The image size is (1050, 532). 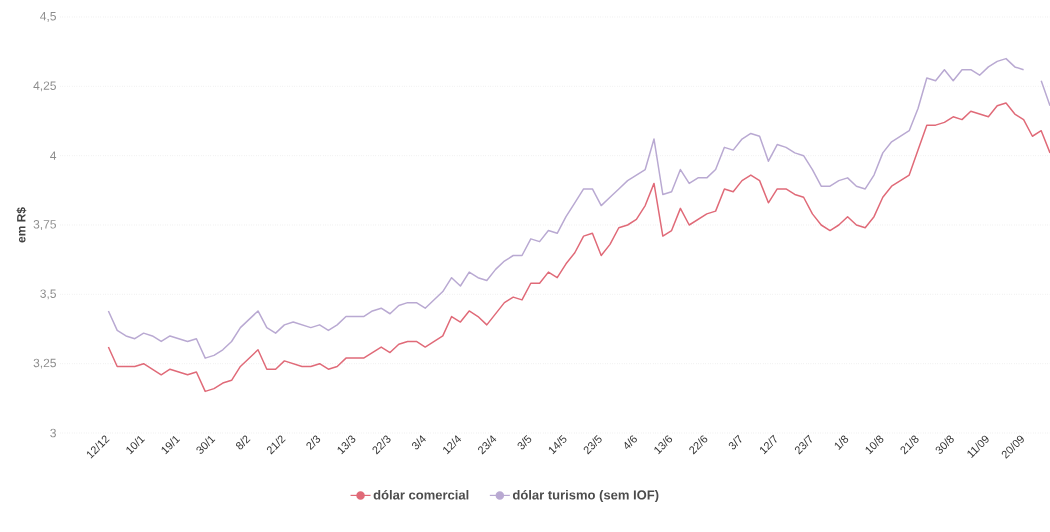 What do you see at coordinates (53, 433) in the screenshot?
I see `y-tick-label: 3` at bounding box center [53, 433].